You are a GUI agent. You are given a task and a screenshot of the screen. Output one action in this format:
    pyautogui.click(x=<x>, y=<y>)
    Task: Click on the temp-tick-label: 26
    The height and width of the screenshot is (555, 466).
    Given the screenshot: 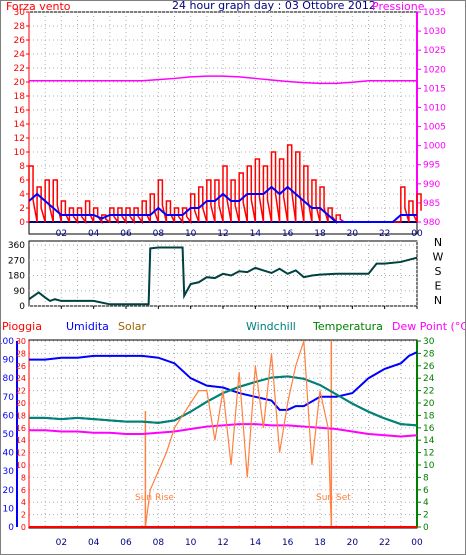 What is the action you would take?
    pyautogui.click(x=429, y=367)
    